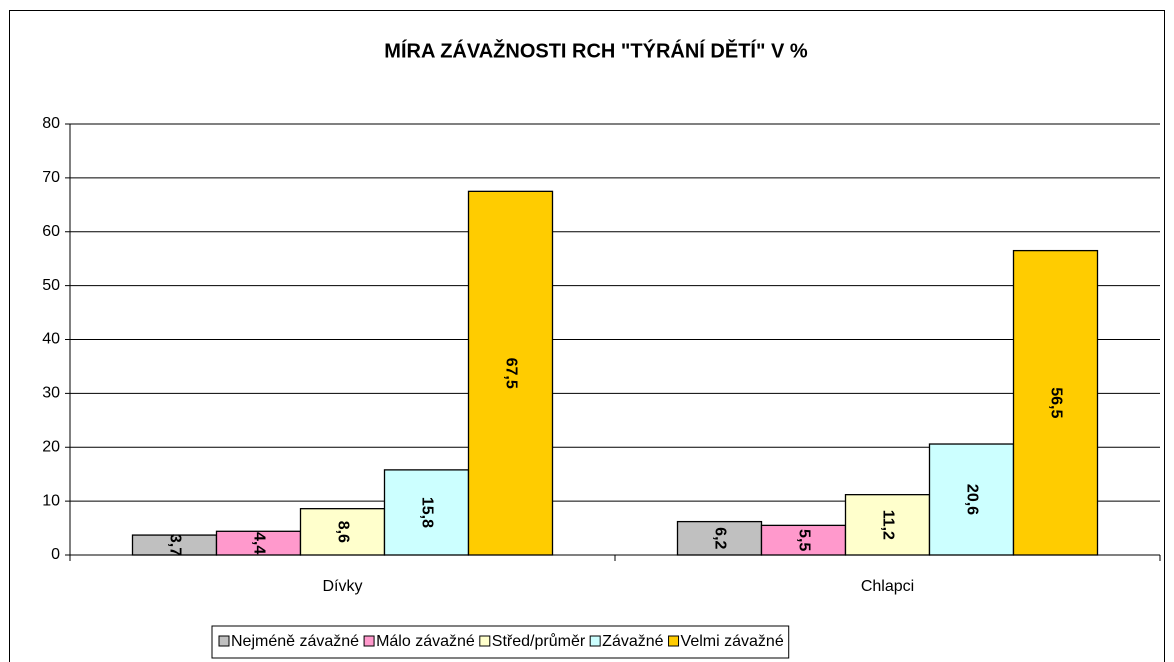  I want to click on data-label: 4,4, so click(258, 543).